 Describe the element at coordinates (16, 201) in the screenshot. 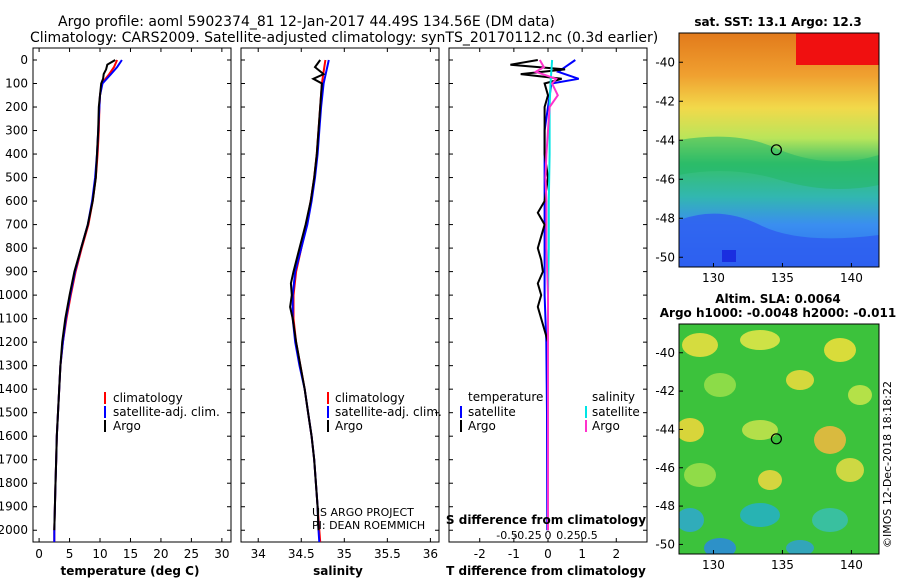

I see `depth-tick-label: 600` at that location.